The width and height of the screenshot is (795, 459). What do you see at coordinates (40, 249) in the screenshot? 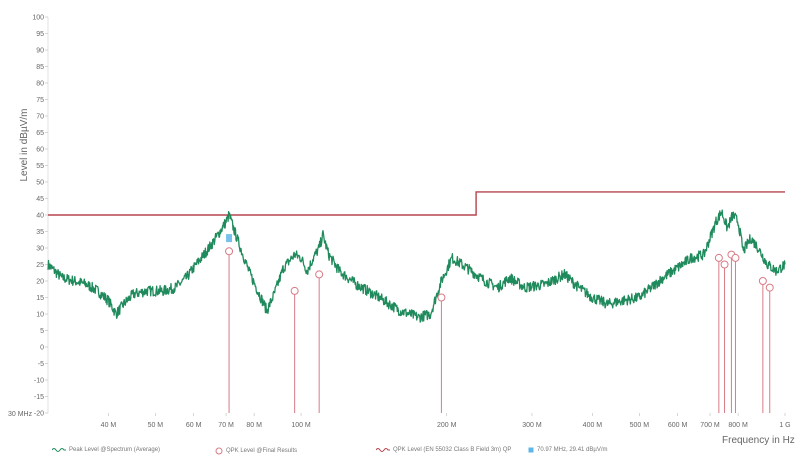
I see `y-tick-label: 30` at bounding box center [40, 249].